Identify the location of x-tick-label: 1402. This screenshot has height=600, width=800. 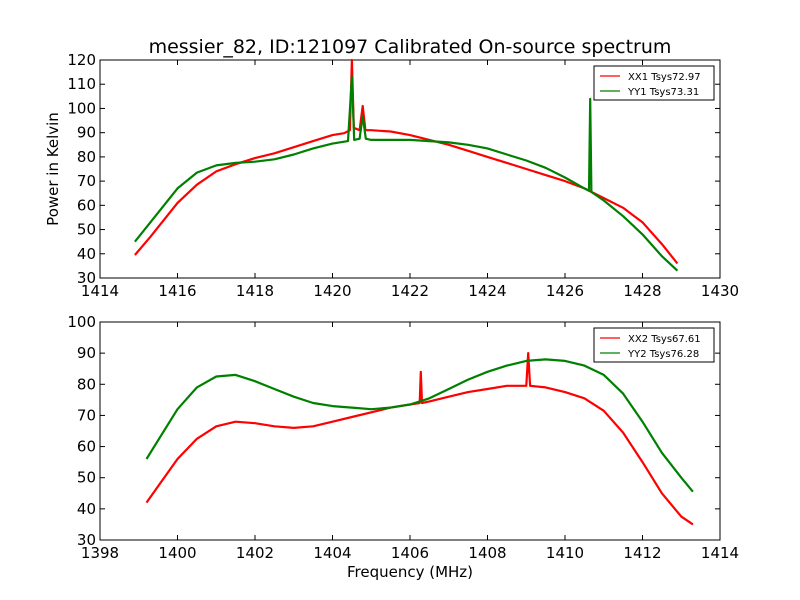
(255, 553).